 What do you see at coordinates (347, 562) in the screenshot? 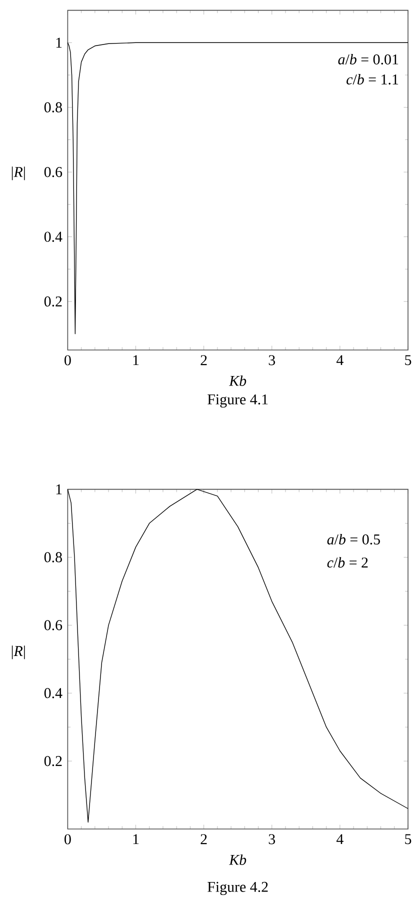
I see `annotation: c/b = 2` at bounding box center [347, 562].